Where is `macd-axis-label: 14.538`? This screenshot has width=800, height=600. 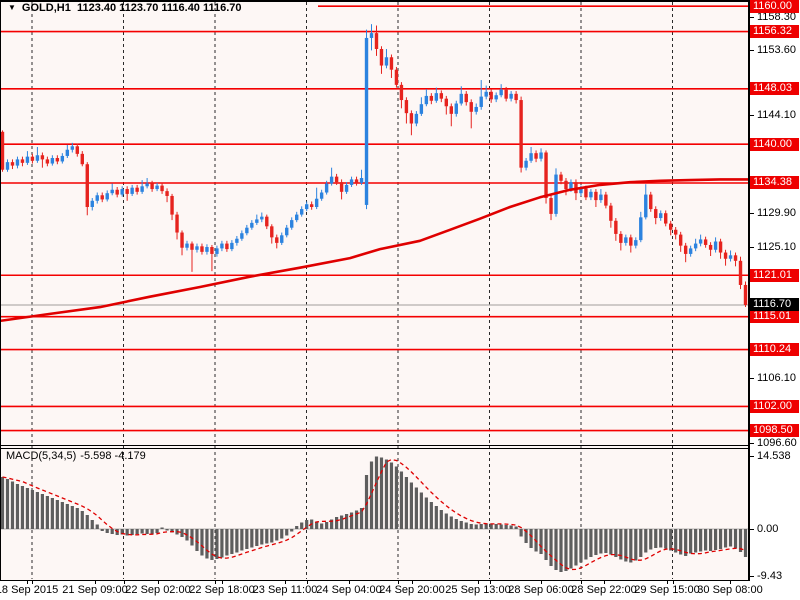
macd-axis-label: 14.538 is located at coordinates (774, 455).